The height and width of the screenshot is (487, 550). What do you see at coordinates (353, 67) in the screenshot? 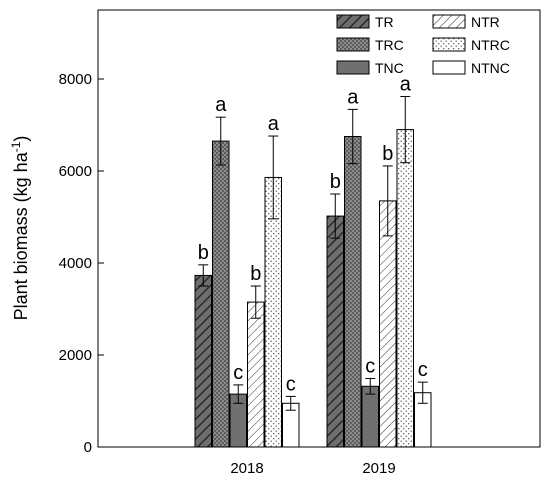
I see `legend-swatch-tnc` at bounding box center [353, 67].